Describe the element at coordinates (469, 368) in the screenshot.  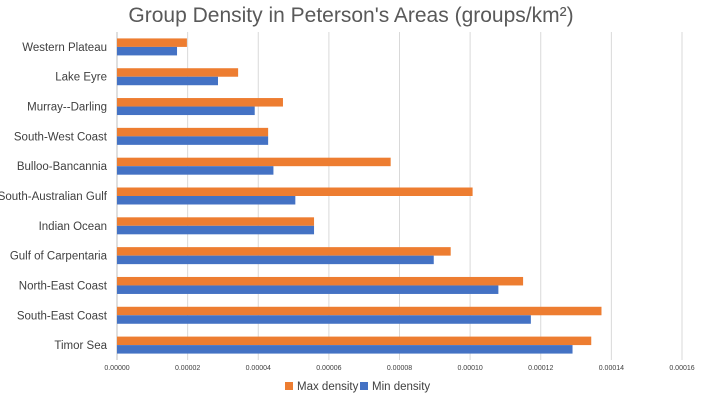
I see `x-tick-label: 0.00010` at that location.